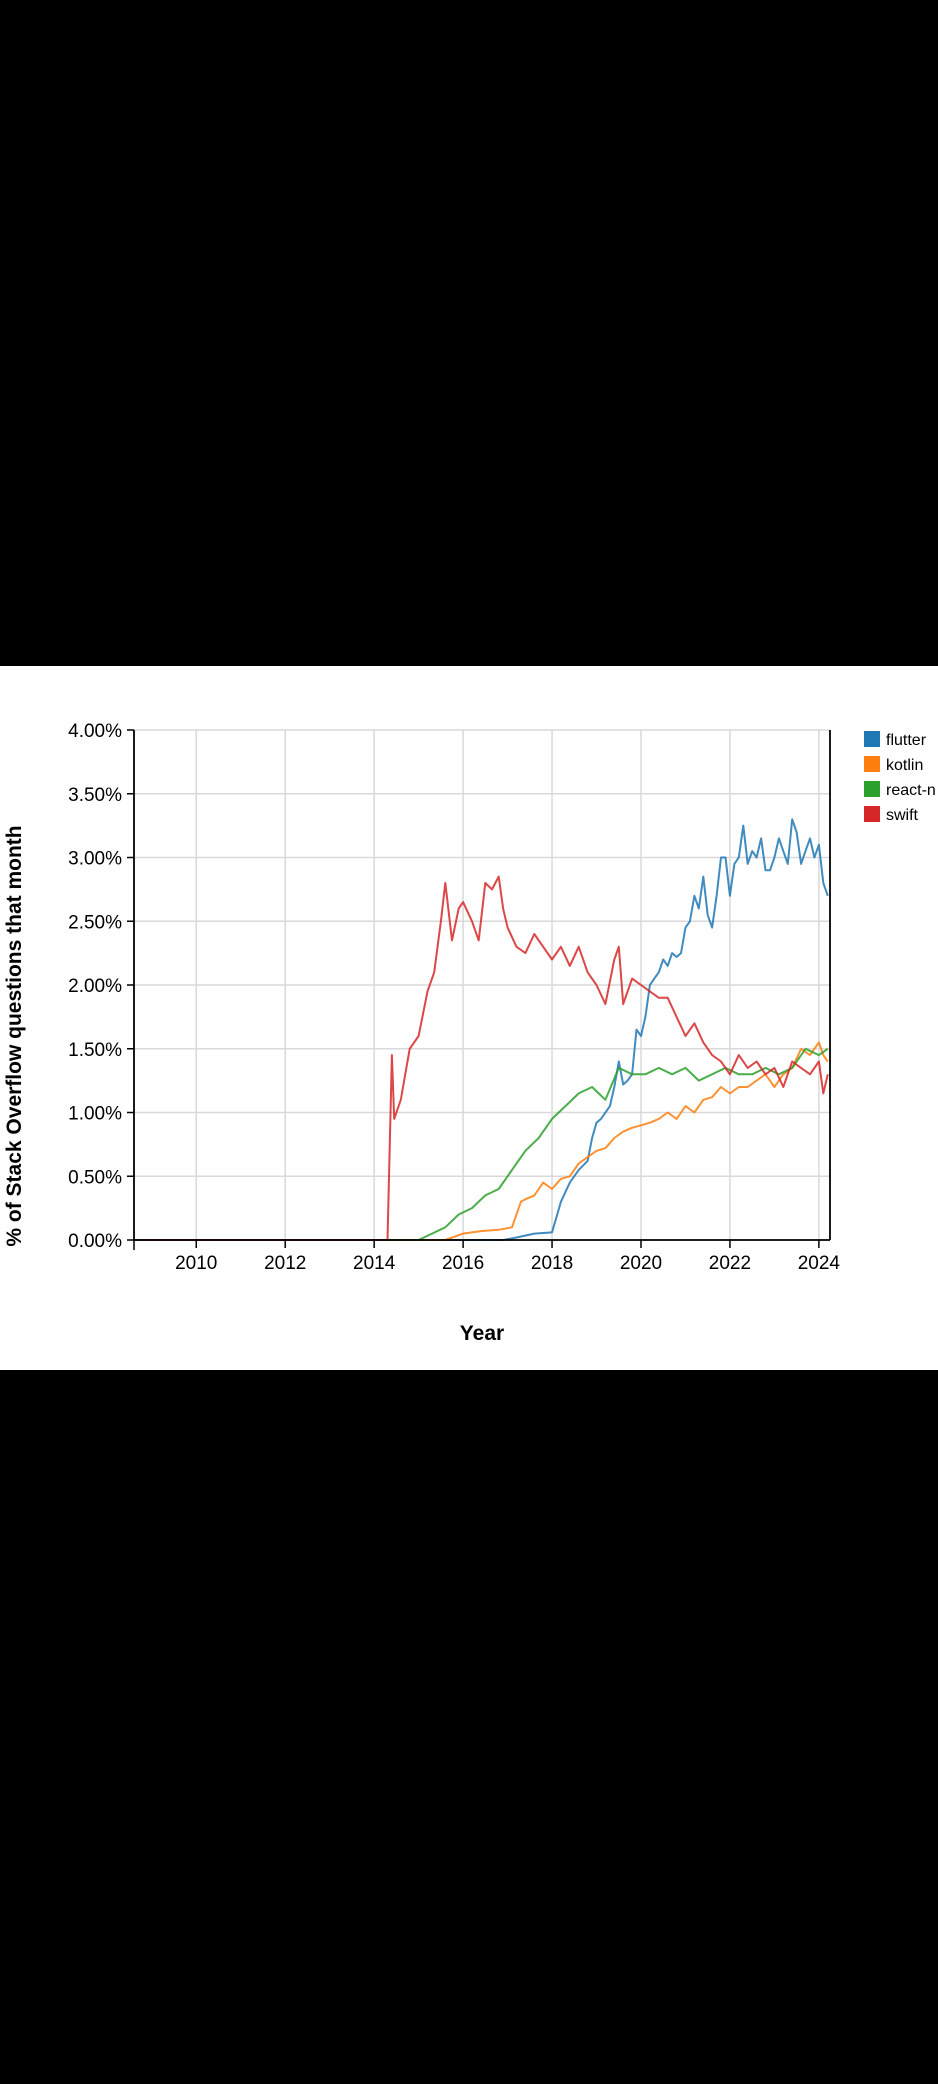 This screenshot has height=2084, width=938. What do you see at coordinates (902, 815) in the screenshot?
I see `legend-label-swift: swift` at bounding box center [902, 815].